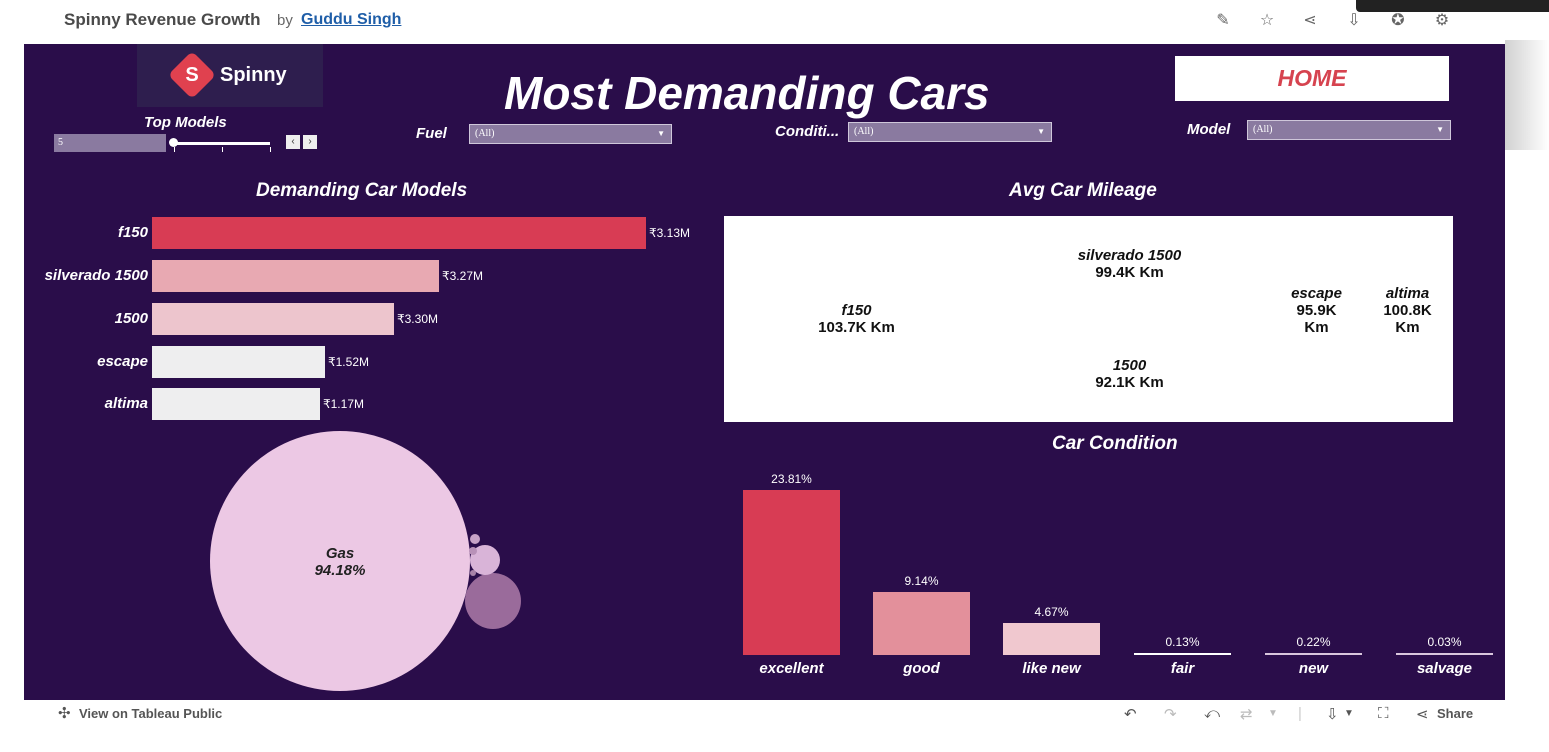 The image size is (1549, 752). Describe the element at coordinates (1246, 714) in the screenshot. I see `refresh-icon: ⇄` at that location.